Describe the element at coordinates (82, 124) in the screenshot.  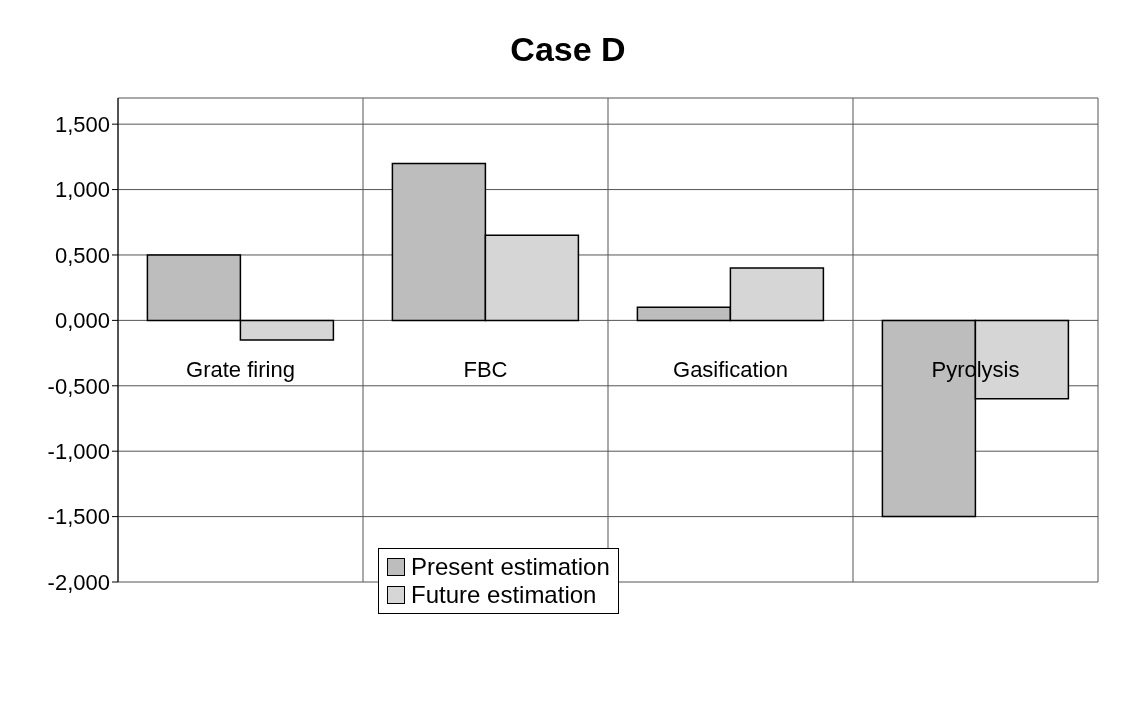
I see `y-tick-label: 1,500` at that location.